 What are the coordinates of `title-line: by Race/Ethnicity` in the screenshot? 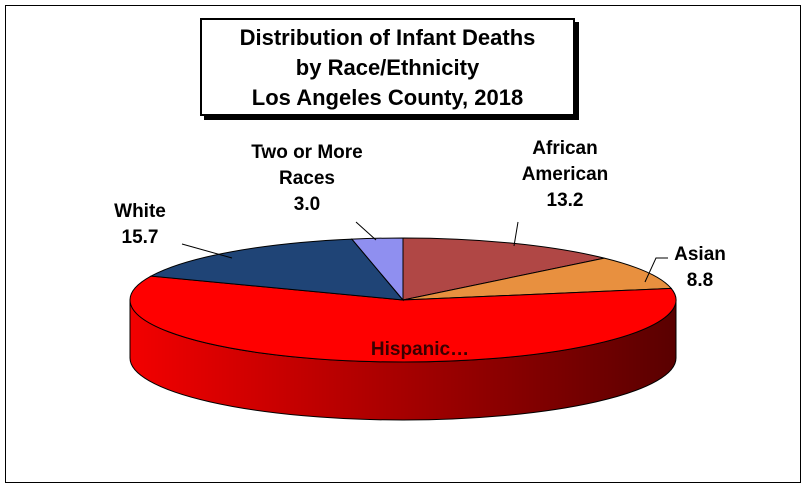 It's located at (387, 67).